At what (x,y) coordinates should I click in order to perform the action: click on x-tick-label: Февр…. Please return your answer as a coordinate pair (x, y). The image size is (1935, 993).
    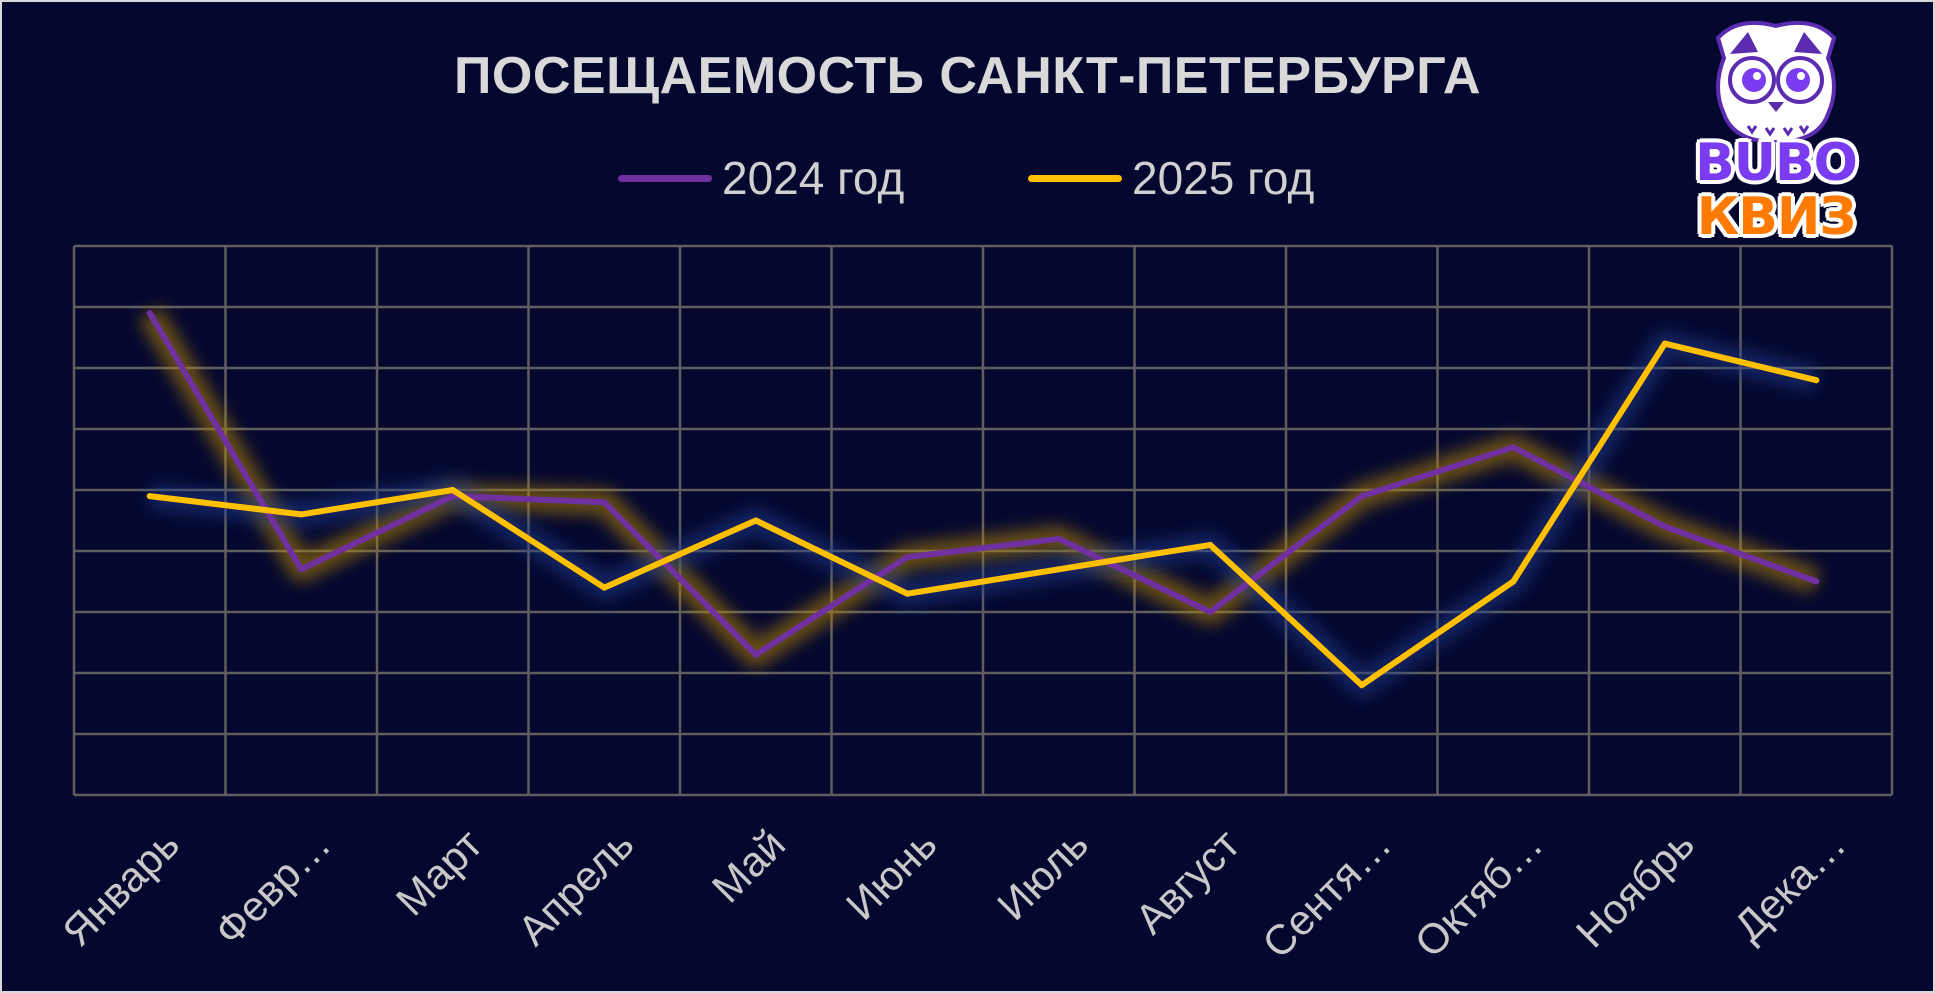
    Looking at the image, I should click on (272, 887).